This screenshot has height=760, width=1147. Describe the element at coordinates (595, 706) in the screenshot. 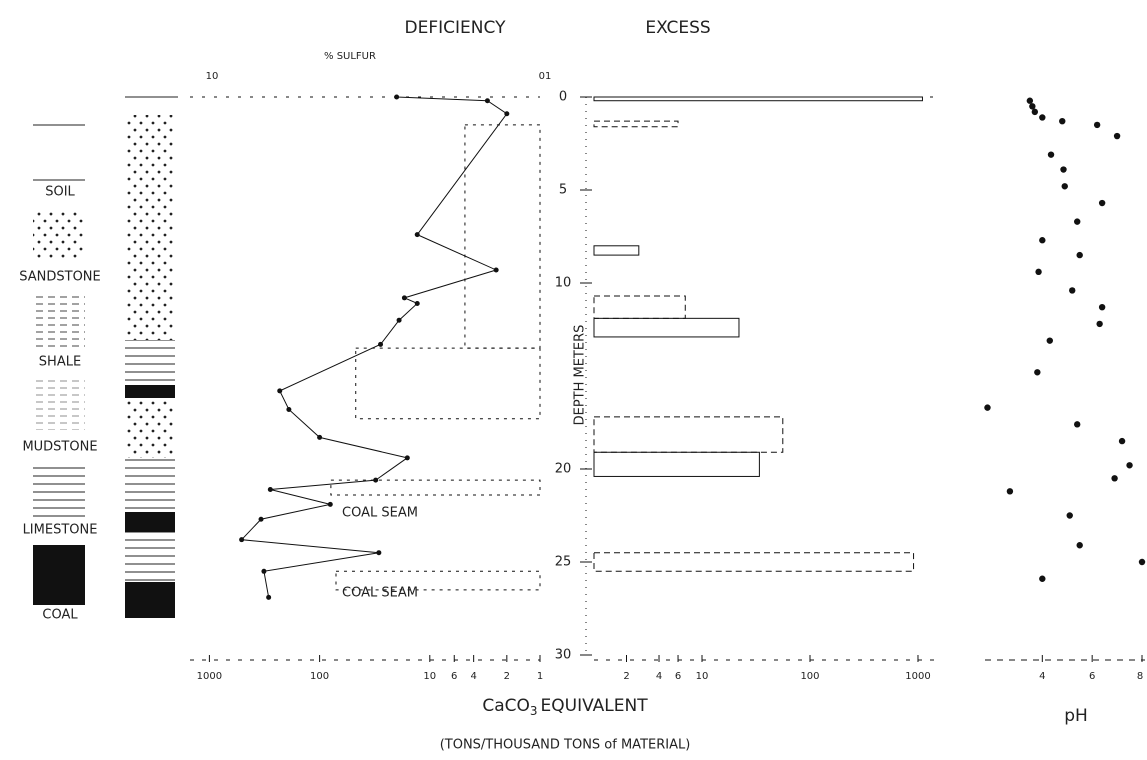

I see `x-label-part: EQUIVALENT` at that location.